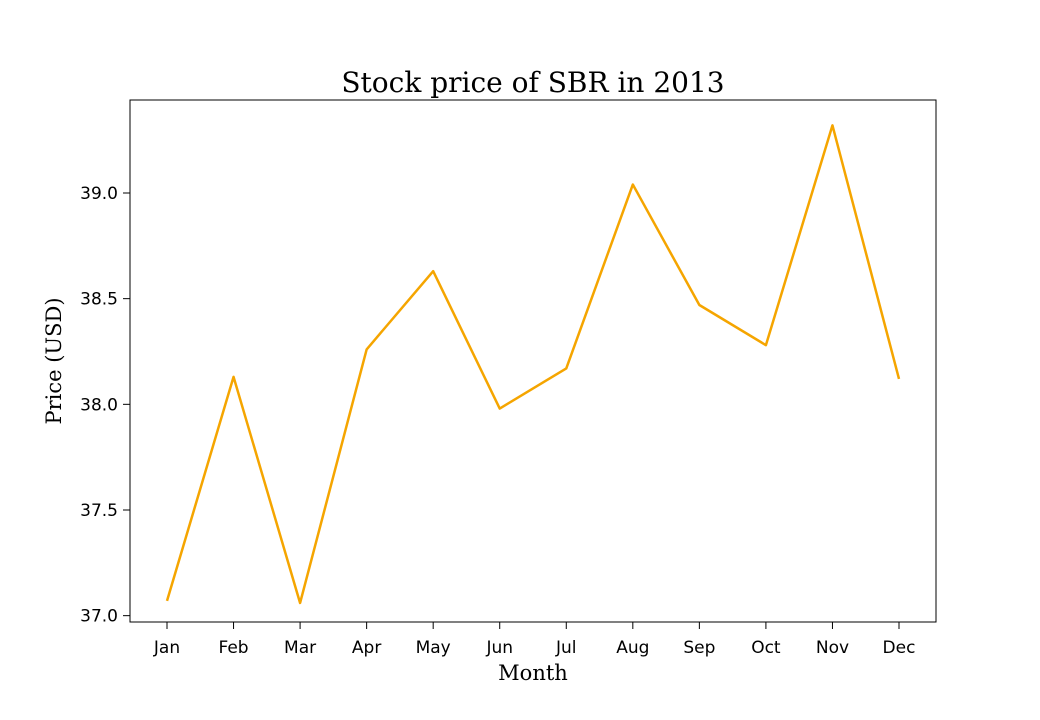 Image resolution: width=1040 pixels, height=720 pixels. Describe the element at coordinates (534, 640) in the screenshot. I see `x-axis-ticks: Jan Feb Mar Apr May Jun Jul Aug Sep Oct Nov Dec` at that location.